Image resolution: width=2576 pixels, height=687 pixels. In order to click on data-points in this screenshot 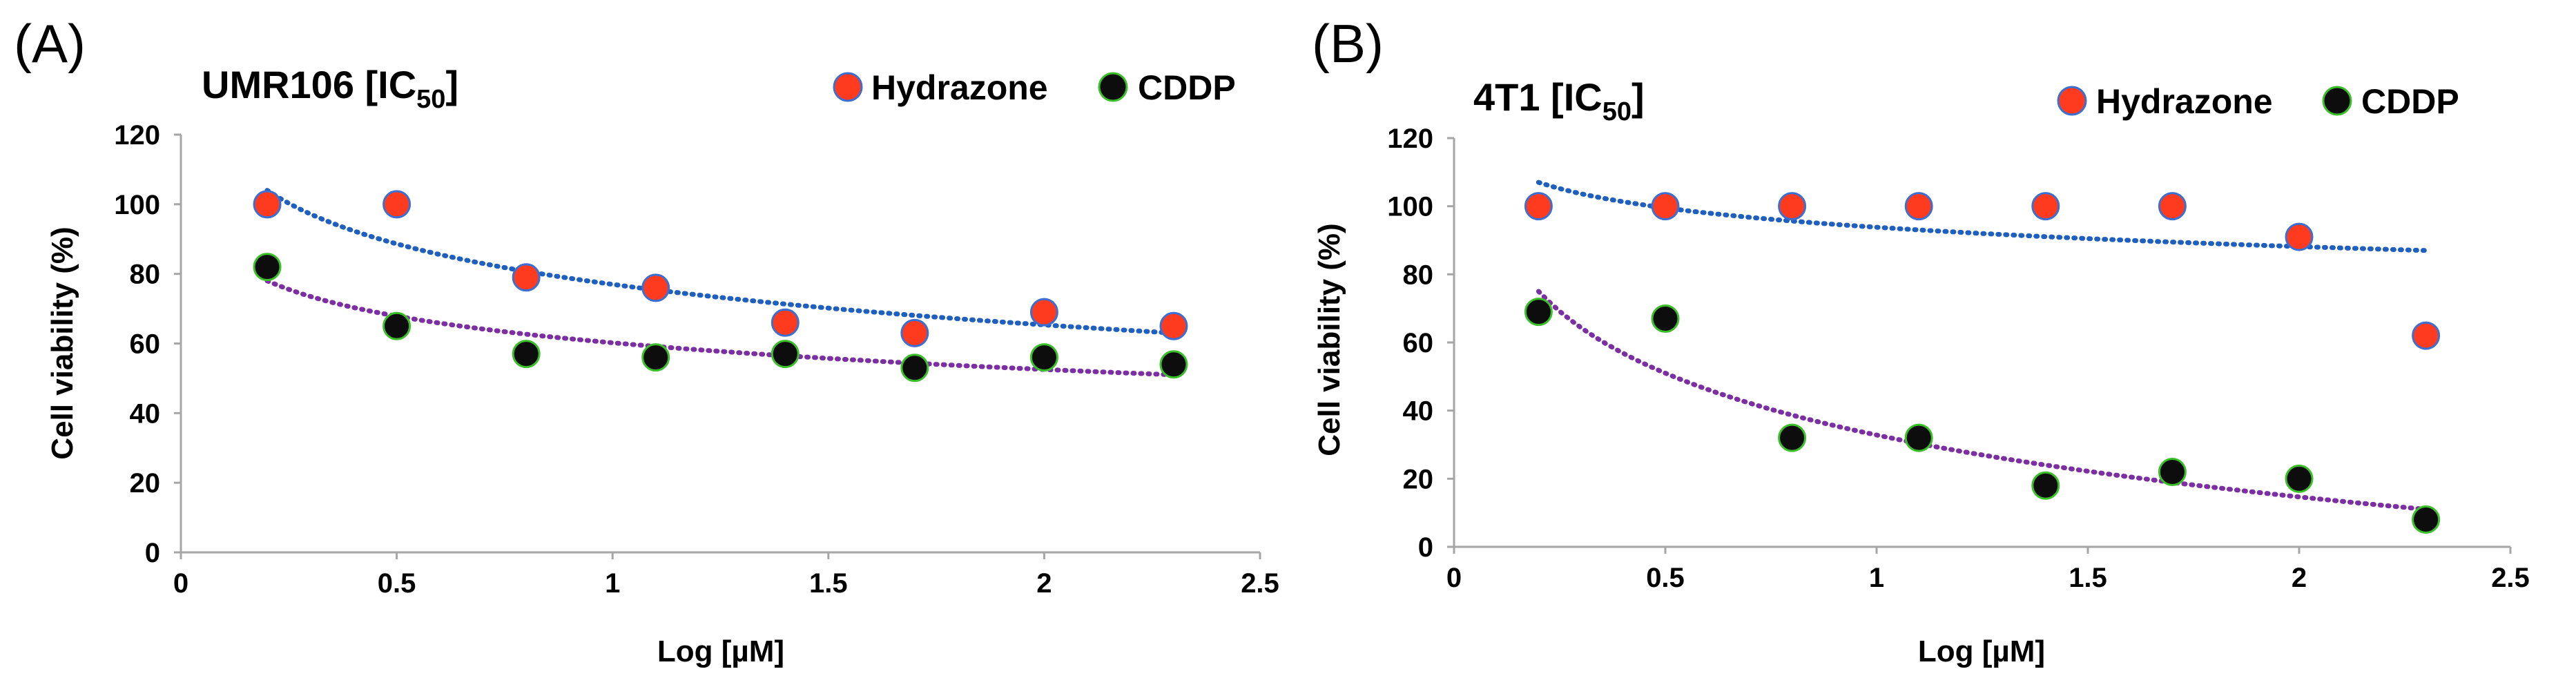, I will do `click(721, 287)`.